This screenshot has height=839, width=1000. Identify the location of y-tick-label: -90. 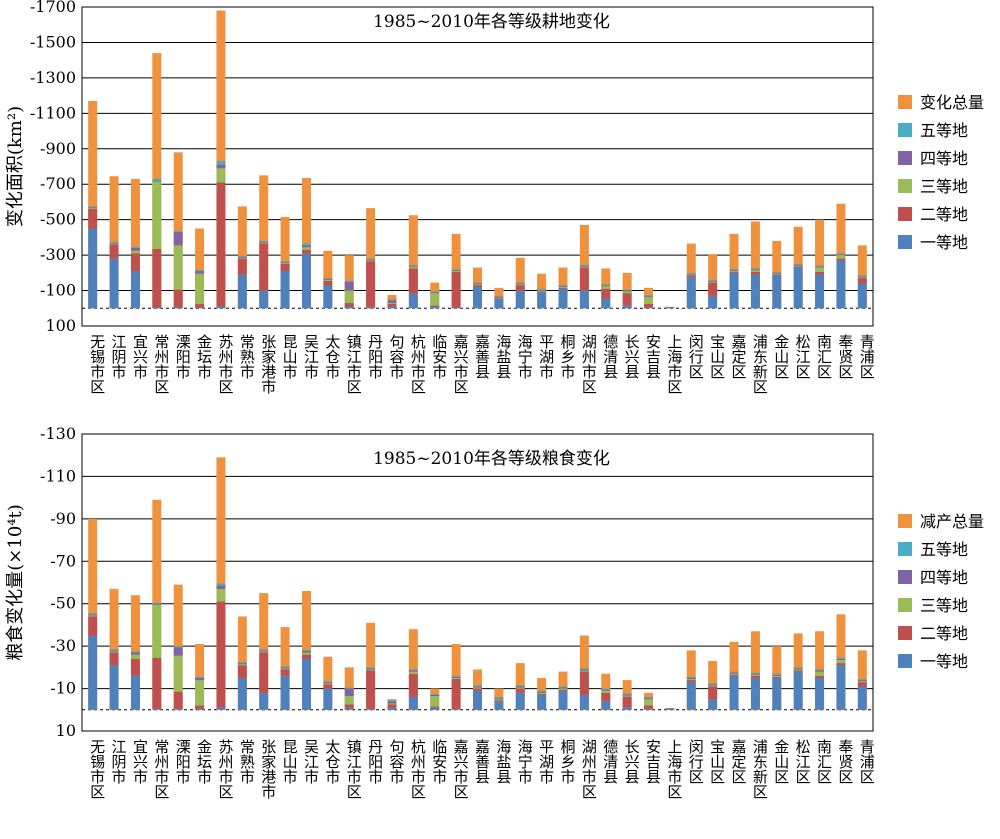
(63, 518).